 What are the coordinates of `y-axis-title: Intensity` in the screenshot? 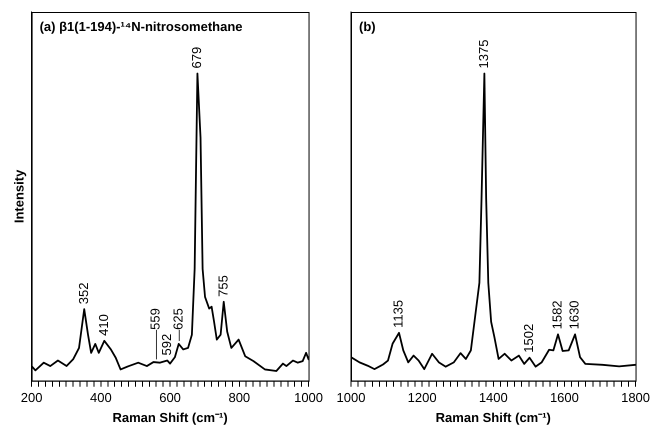 It's located at (18, 196).